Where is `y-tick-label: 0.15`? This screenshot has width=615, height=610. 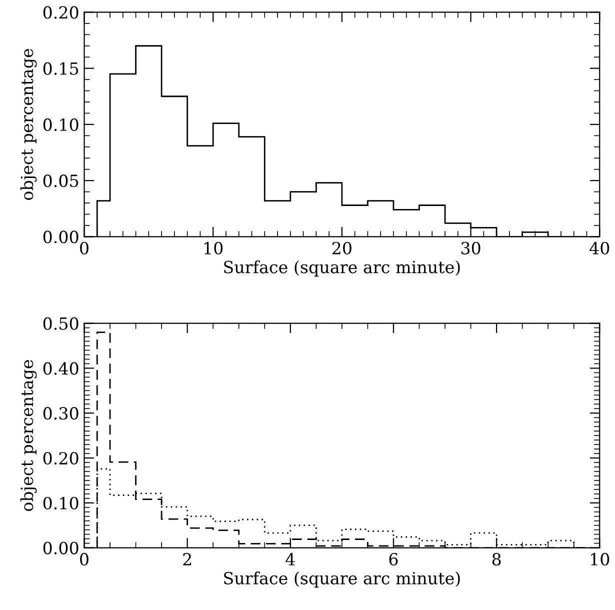 y-tick-label: 0.15 is located at coordinates (60, 68).